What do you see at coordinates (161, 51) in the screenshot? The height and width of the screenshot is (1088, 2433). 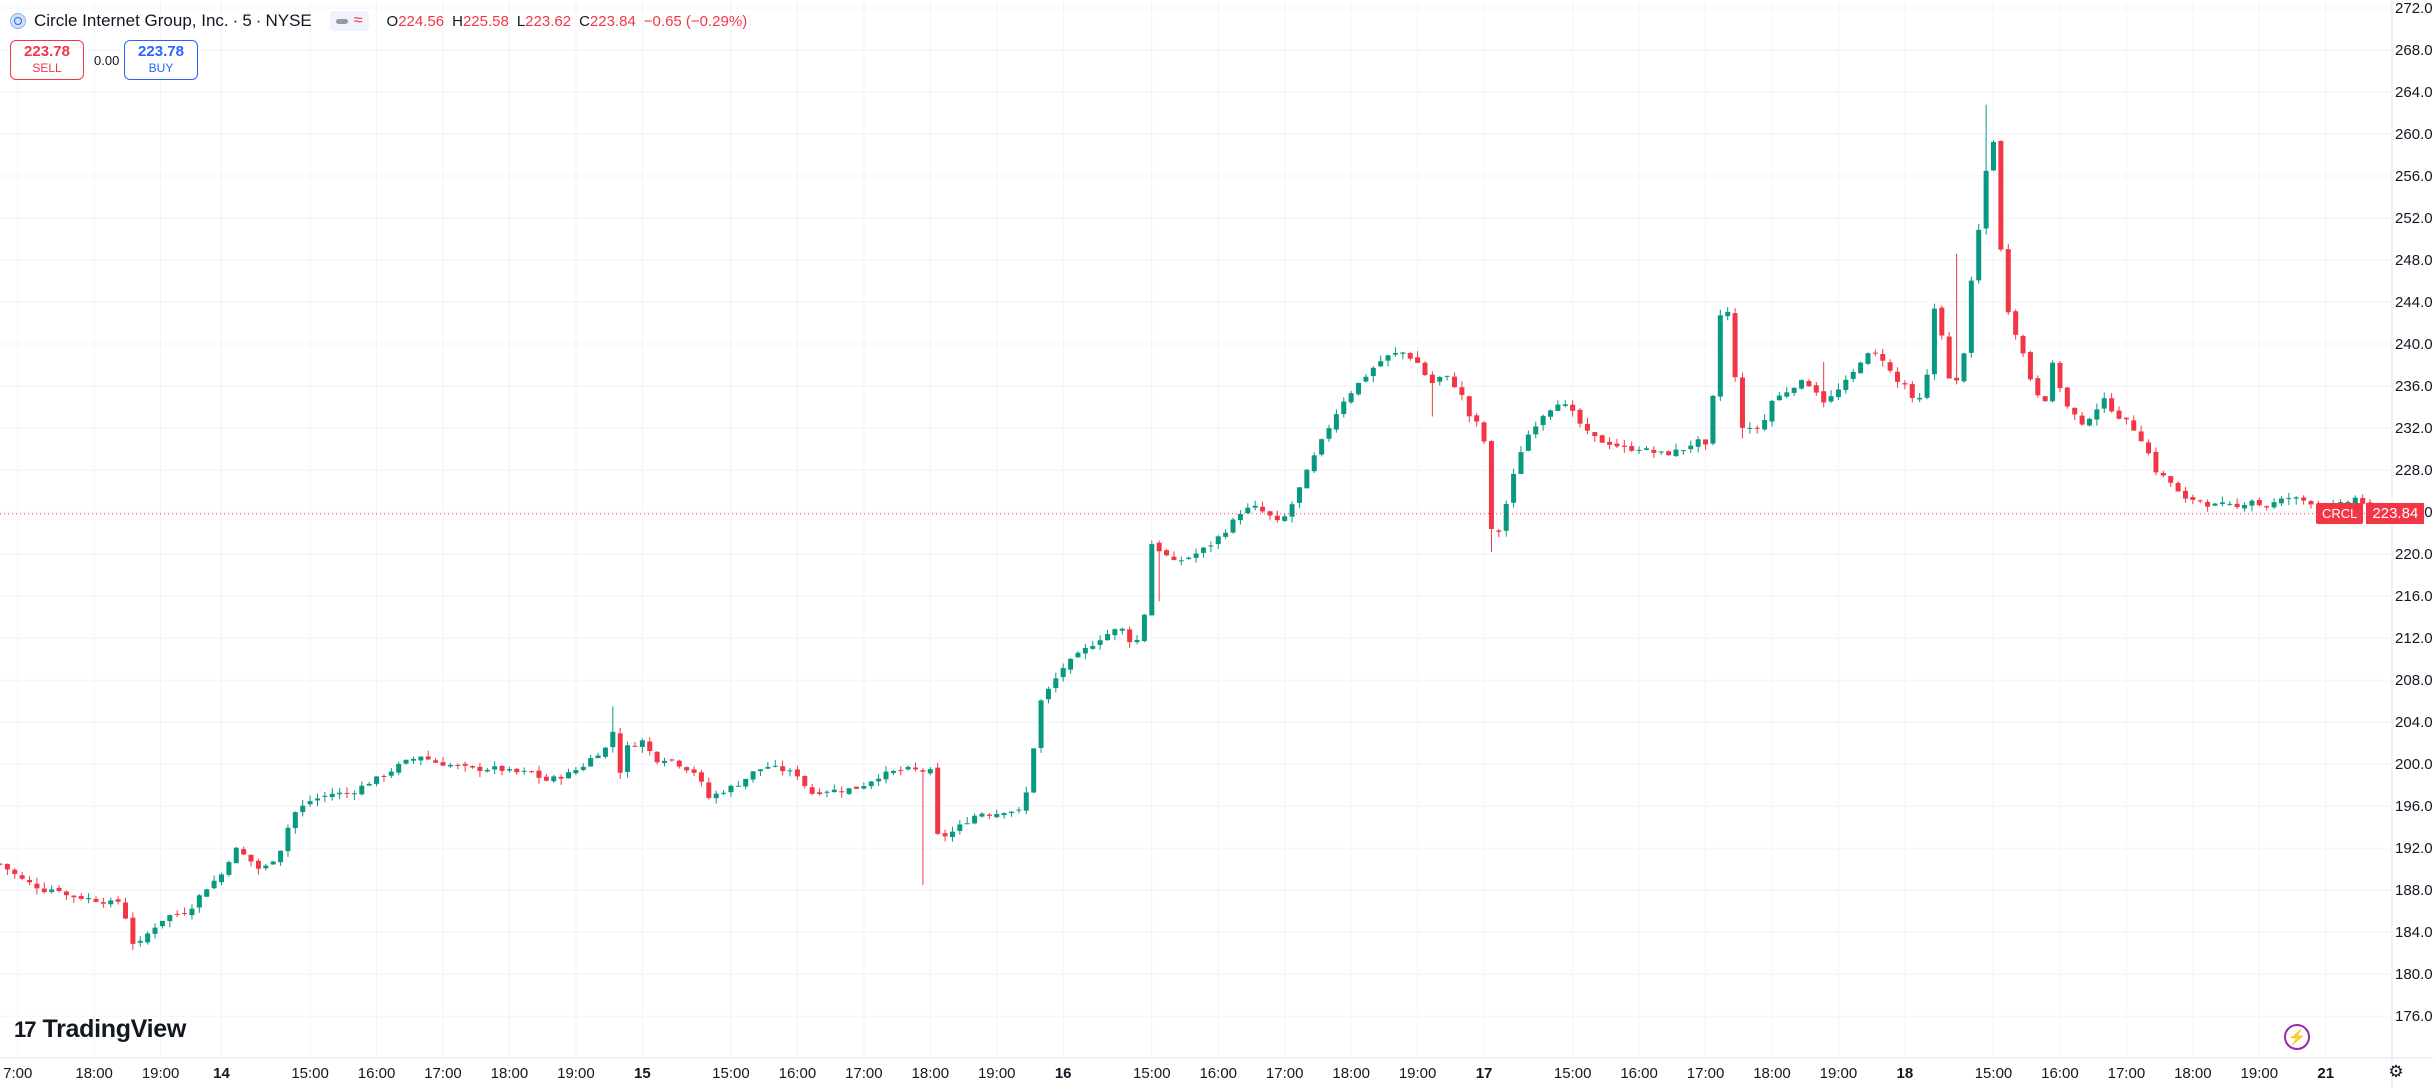 I see `buy-price: 223.78` at bounding box center [161, 51].